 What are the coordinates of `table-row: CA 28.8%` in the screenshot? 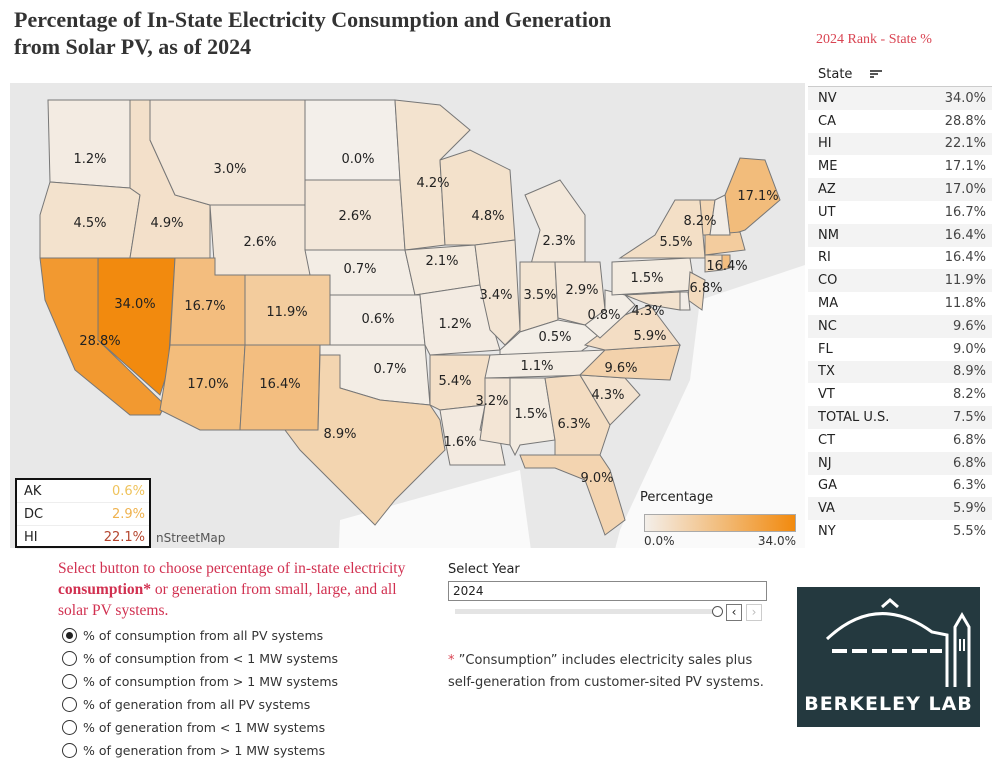 It's located at (900, 121).